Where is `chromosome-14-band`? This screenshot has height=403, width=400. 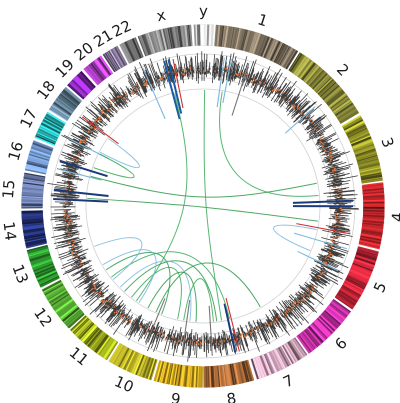 chromosome-14-band is located at coordinates (35, 236).